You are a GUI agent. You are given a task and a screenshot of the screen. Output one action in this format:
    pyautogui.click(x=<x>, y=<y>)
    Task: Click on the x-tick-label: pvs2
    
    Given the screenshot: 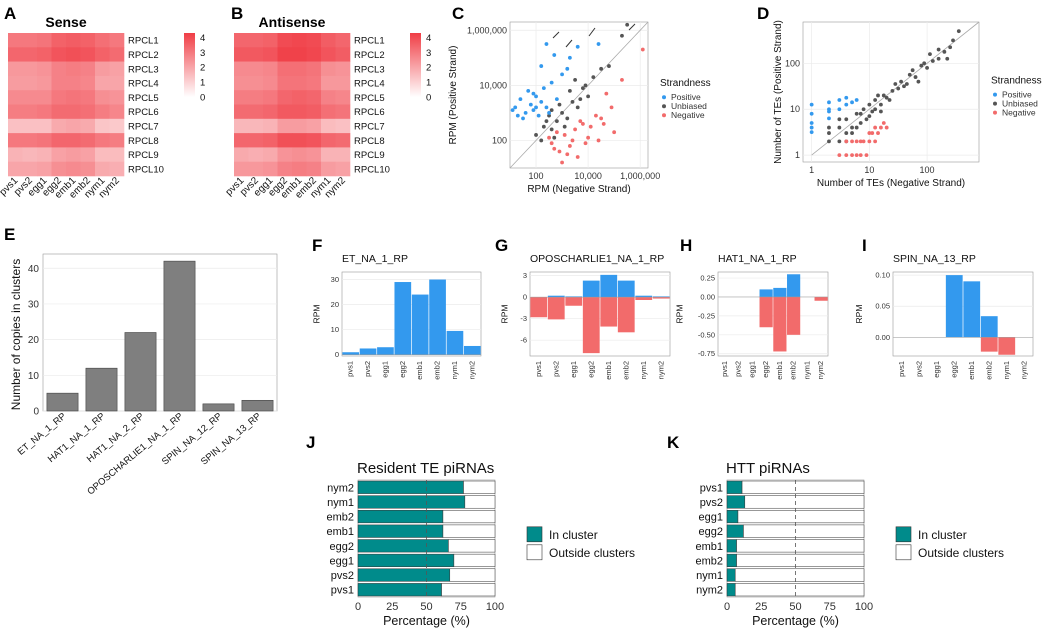 What is the action you would take?
    pyautogui.click(x=738, y=369)
    